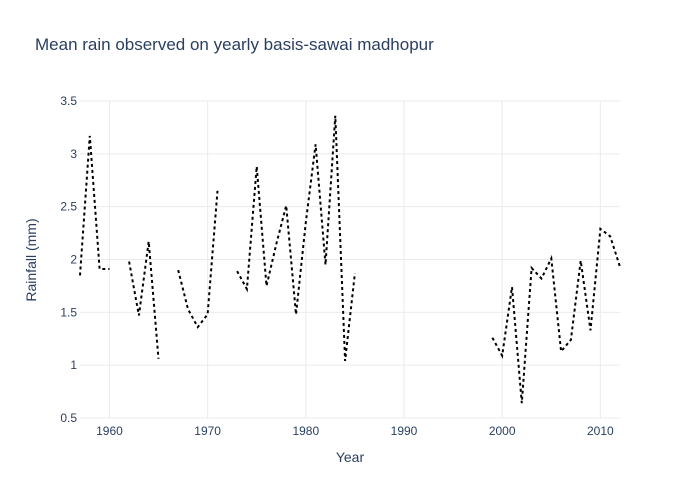 This screenshot has height=500, width=700. I want to click on y-tick-label: 0.5, so click(68, 418).